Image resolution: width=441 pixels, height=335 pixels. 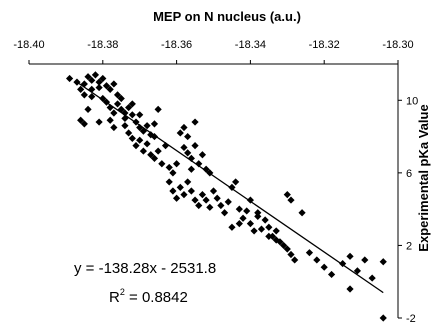 What do you see at coordinates (114, 297) in the screenshot?
I see `r-squared-prefix: R` at bounding box center [114, 297].